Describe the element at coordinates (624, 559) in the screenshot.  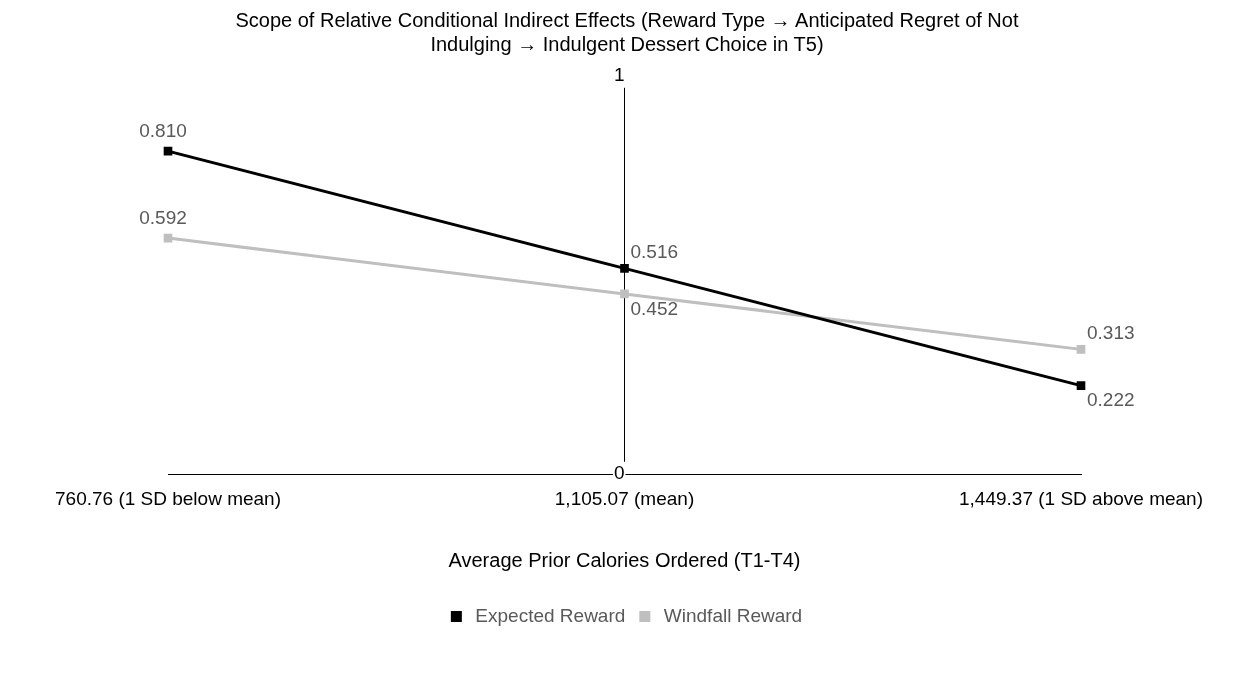
I see `x-axis-title: Average Prior Calories Ordered (T1-T4)` at that location.